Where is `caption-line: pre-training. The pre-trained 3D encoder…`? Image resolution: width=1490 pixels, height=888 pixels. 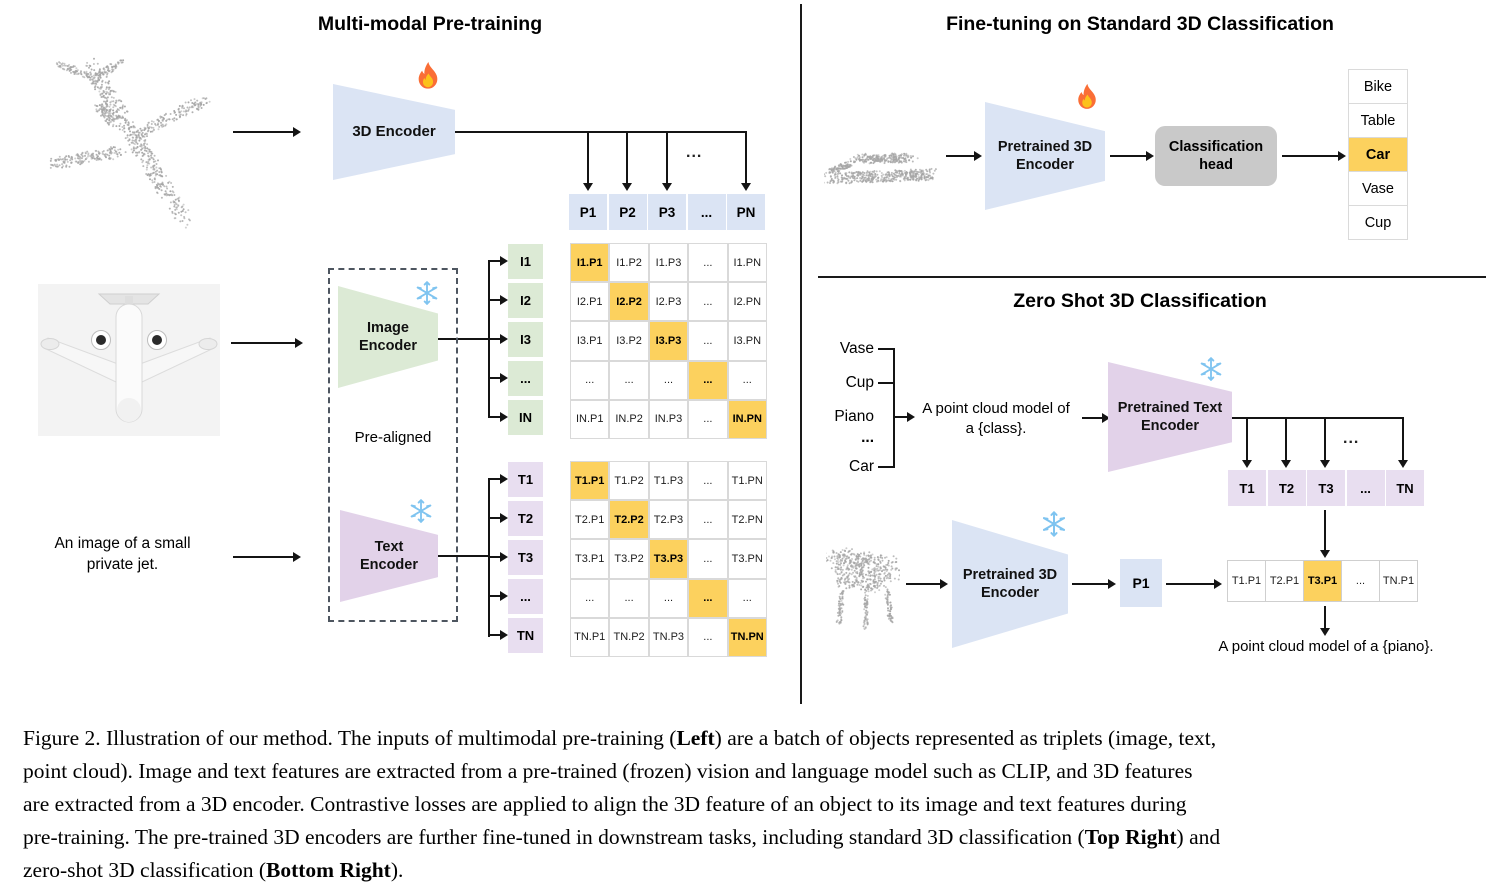 caption-line: pre-training. The pre-trained 3D encoder… is located at coordinates (753, 837).